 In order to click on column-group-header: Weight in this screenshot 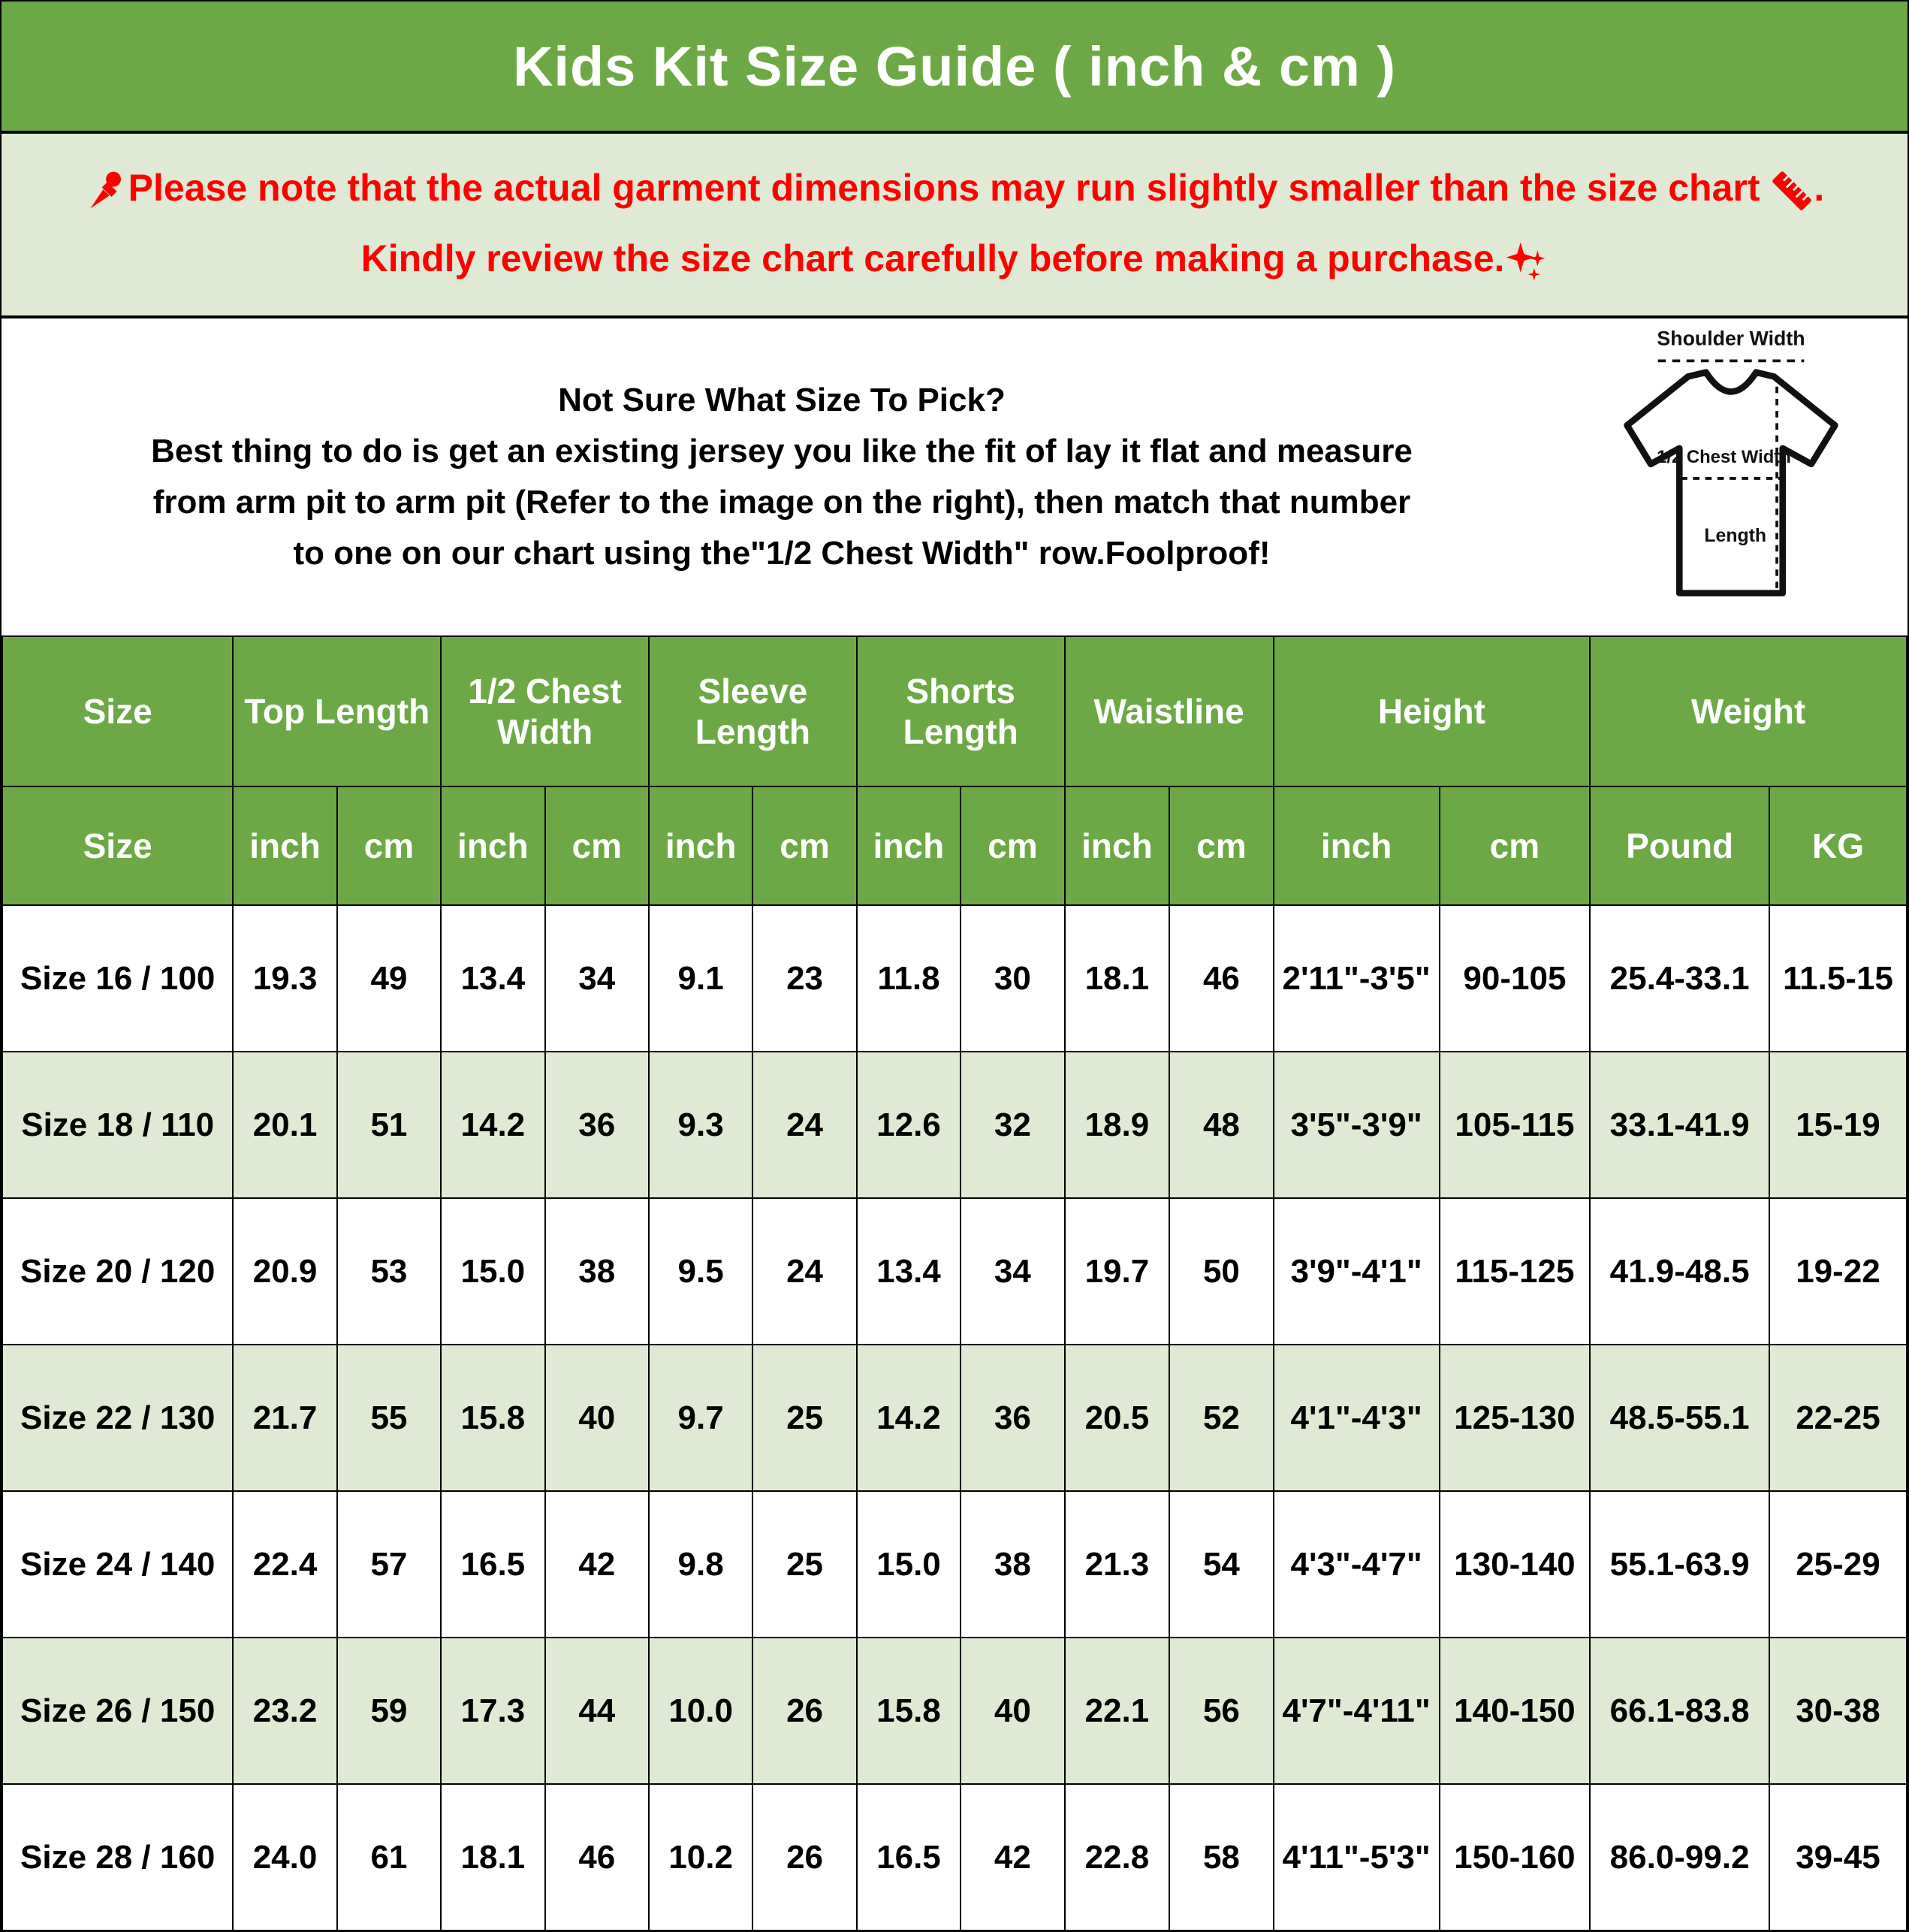, I will do `click(1748, 711)`.